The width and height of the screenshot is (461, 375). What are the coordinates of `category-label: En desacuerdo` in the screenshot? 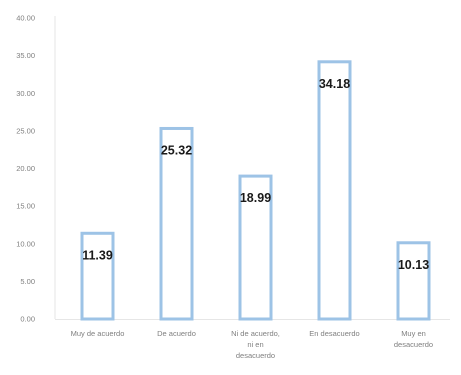 It's located at (334, 333).